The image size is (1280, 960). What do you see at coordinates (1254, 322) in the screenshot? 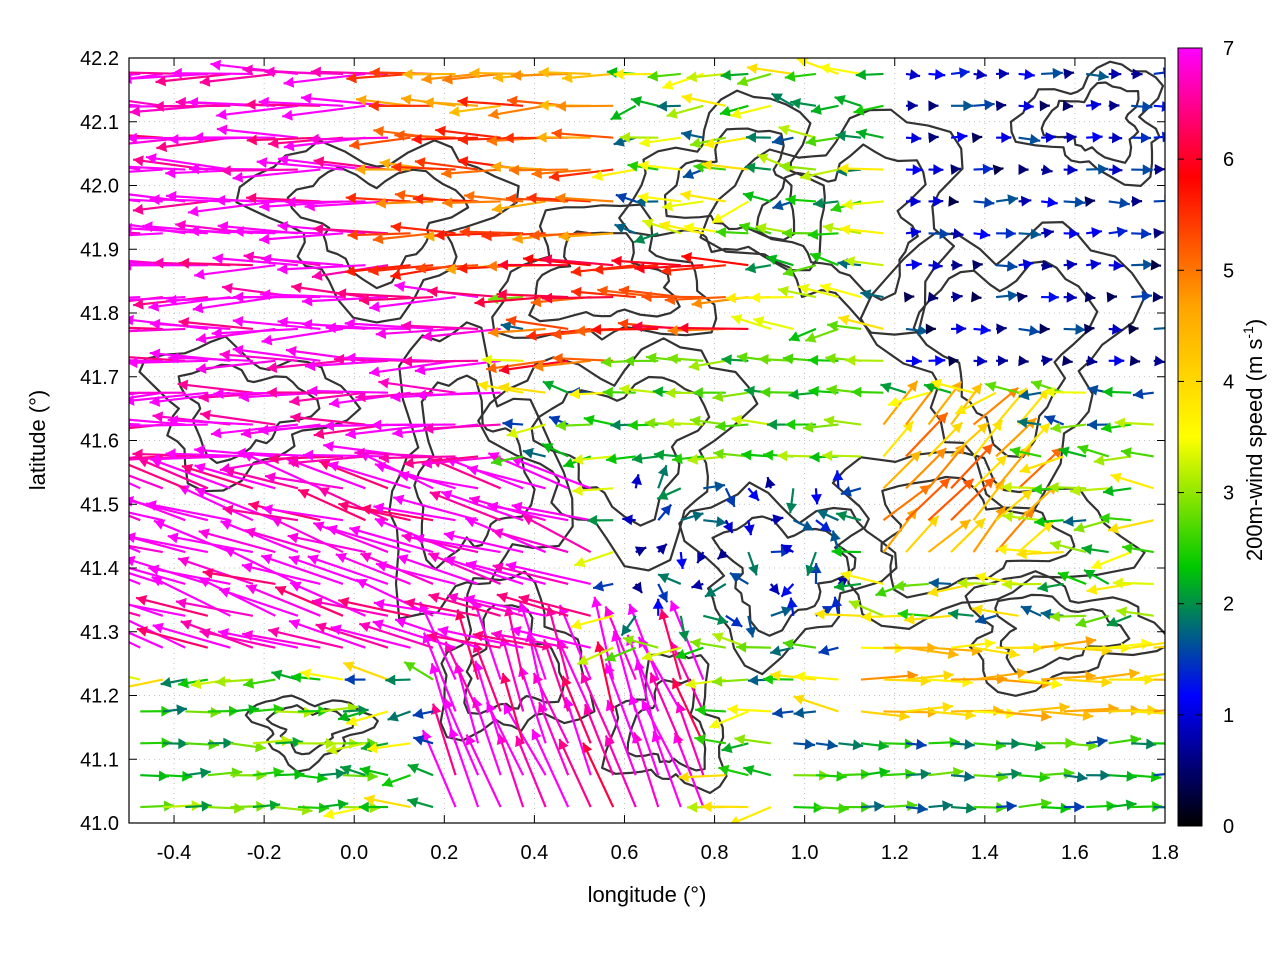
I see `colorbar-label-close: )` at bounding box center [1254, 322].